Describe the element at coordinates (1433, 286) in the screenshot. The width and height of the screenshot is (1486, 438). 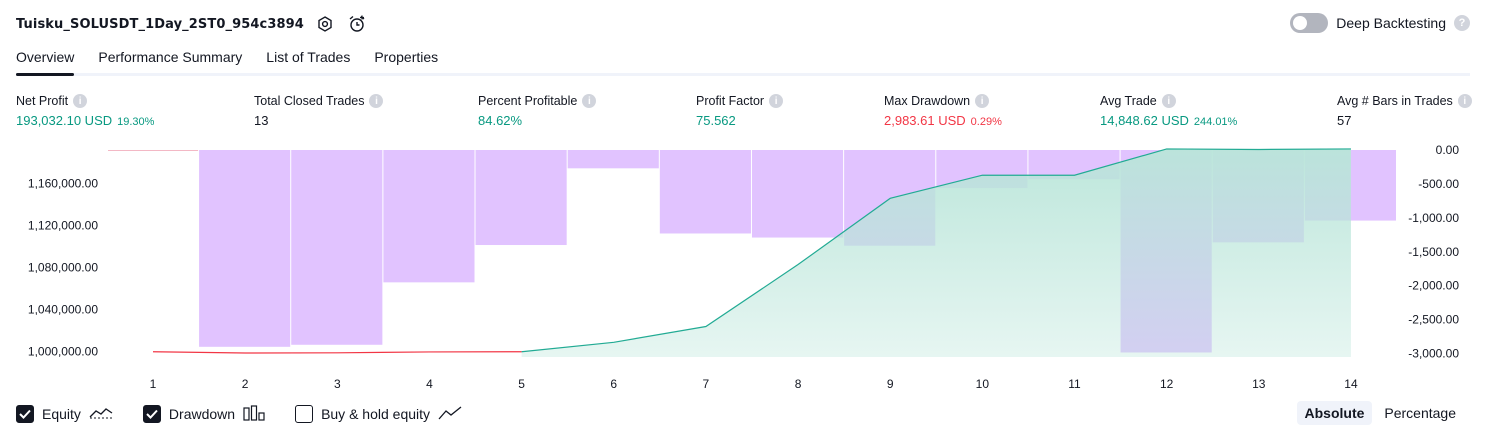
I see `right-axis-tick-label: -2,000.00` at that location.